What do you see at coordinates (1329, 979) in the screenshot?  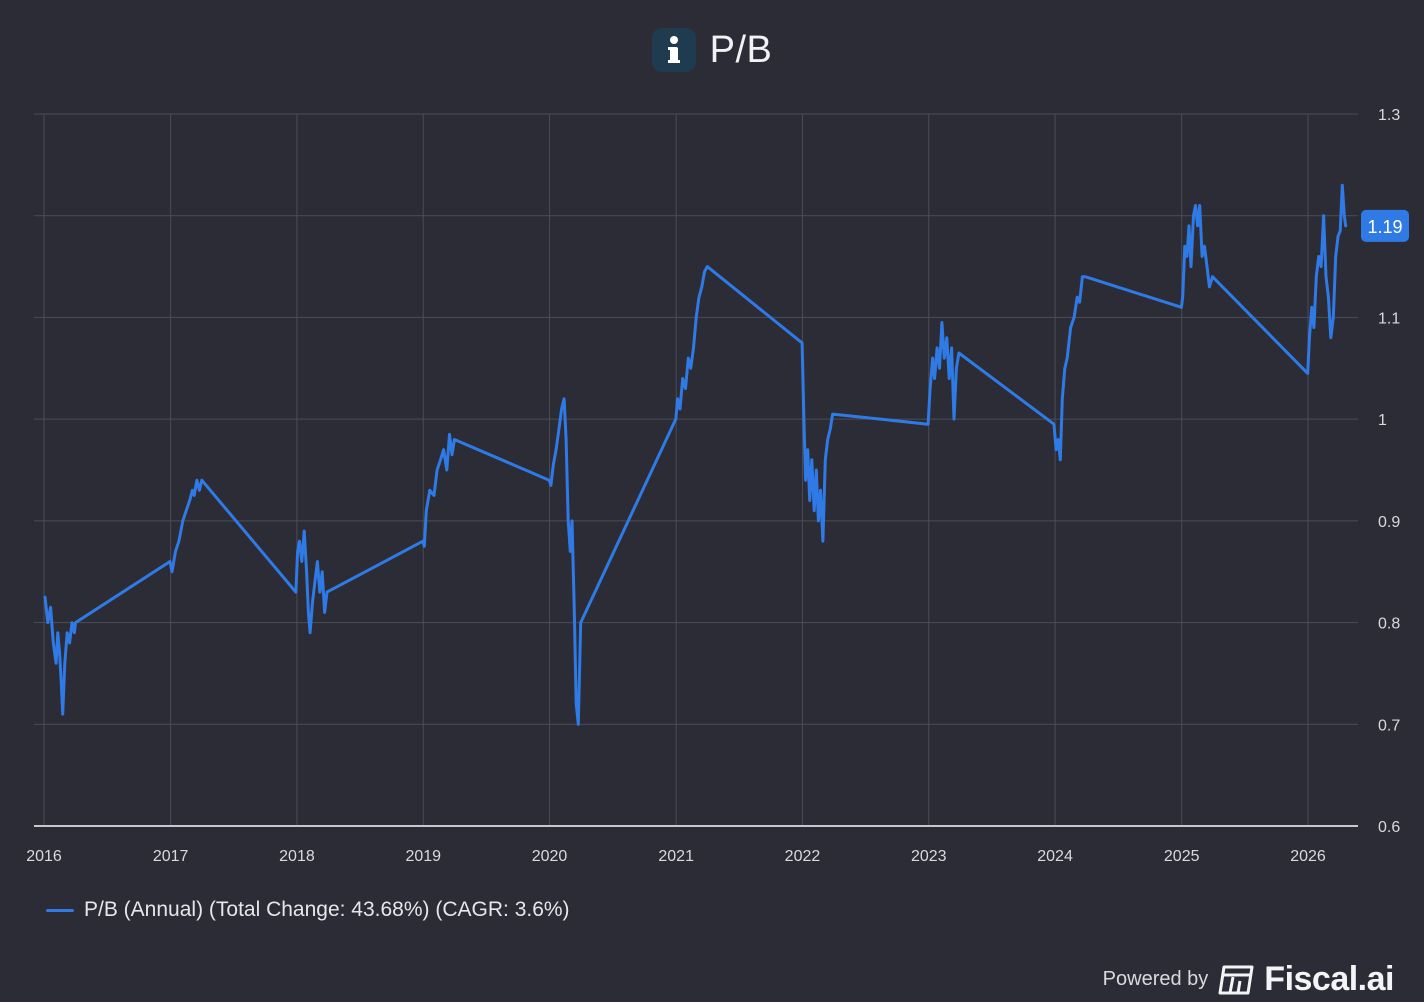 I see `brand-name: Fiscal.ai` at bounding box center [1329, 979].